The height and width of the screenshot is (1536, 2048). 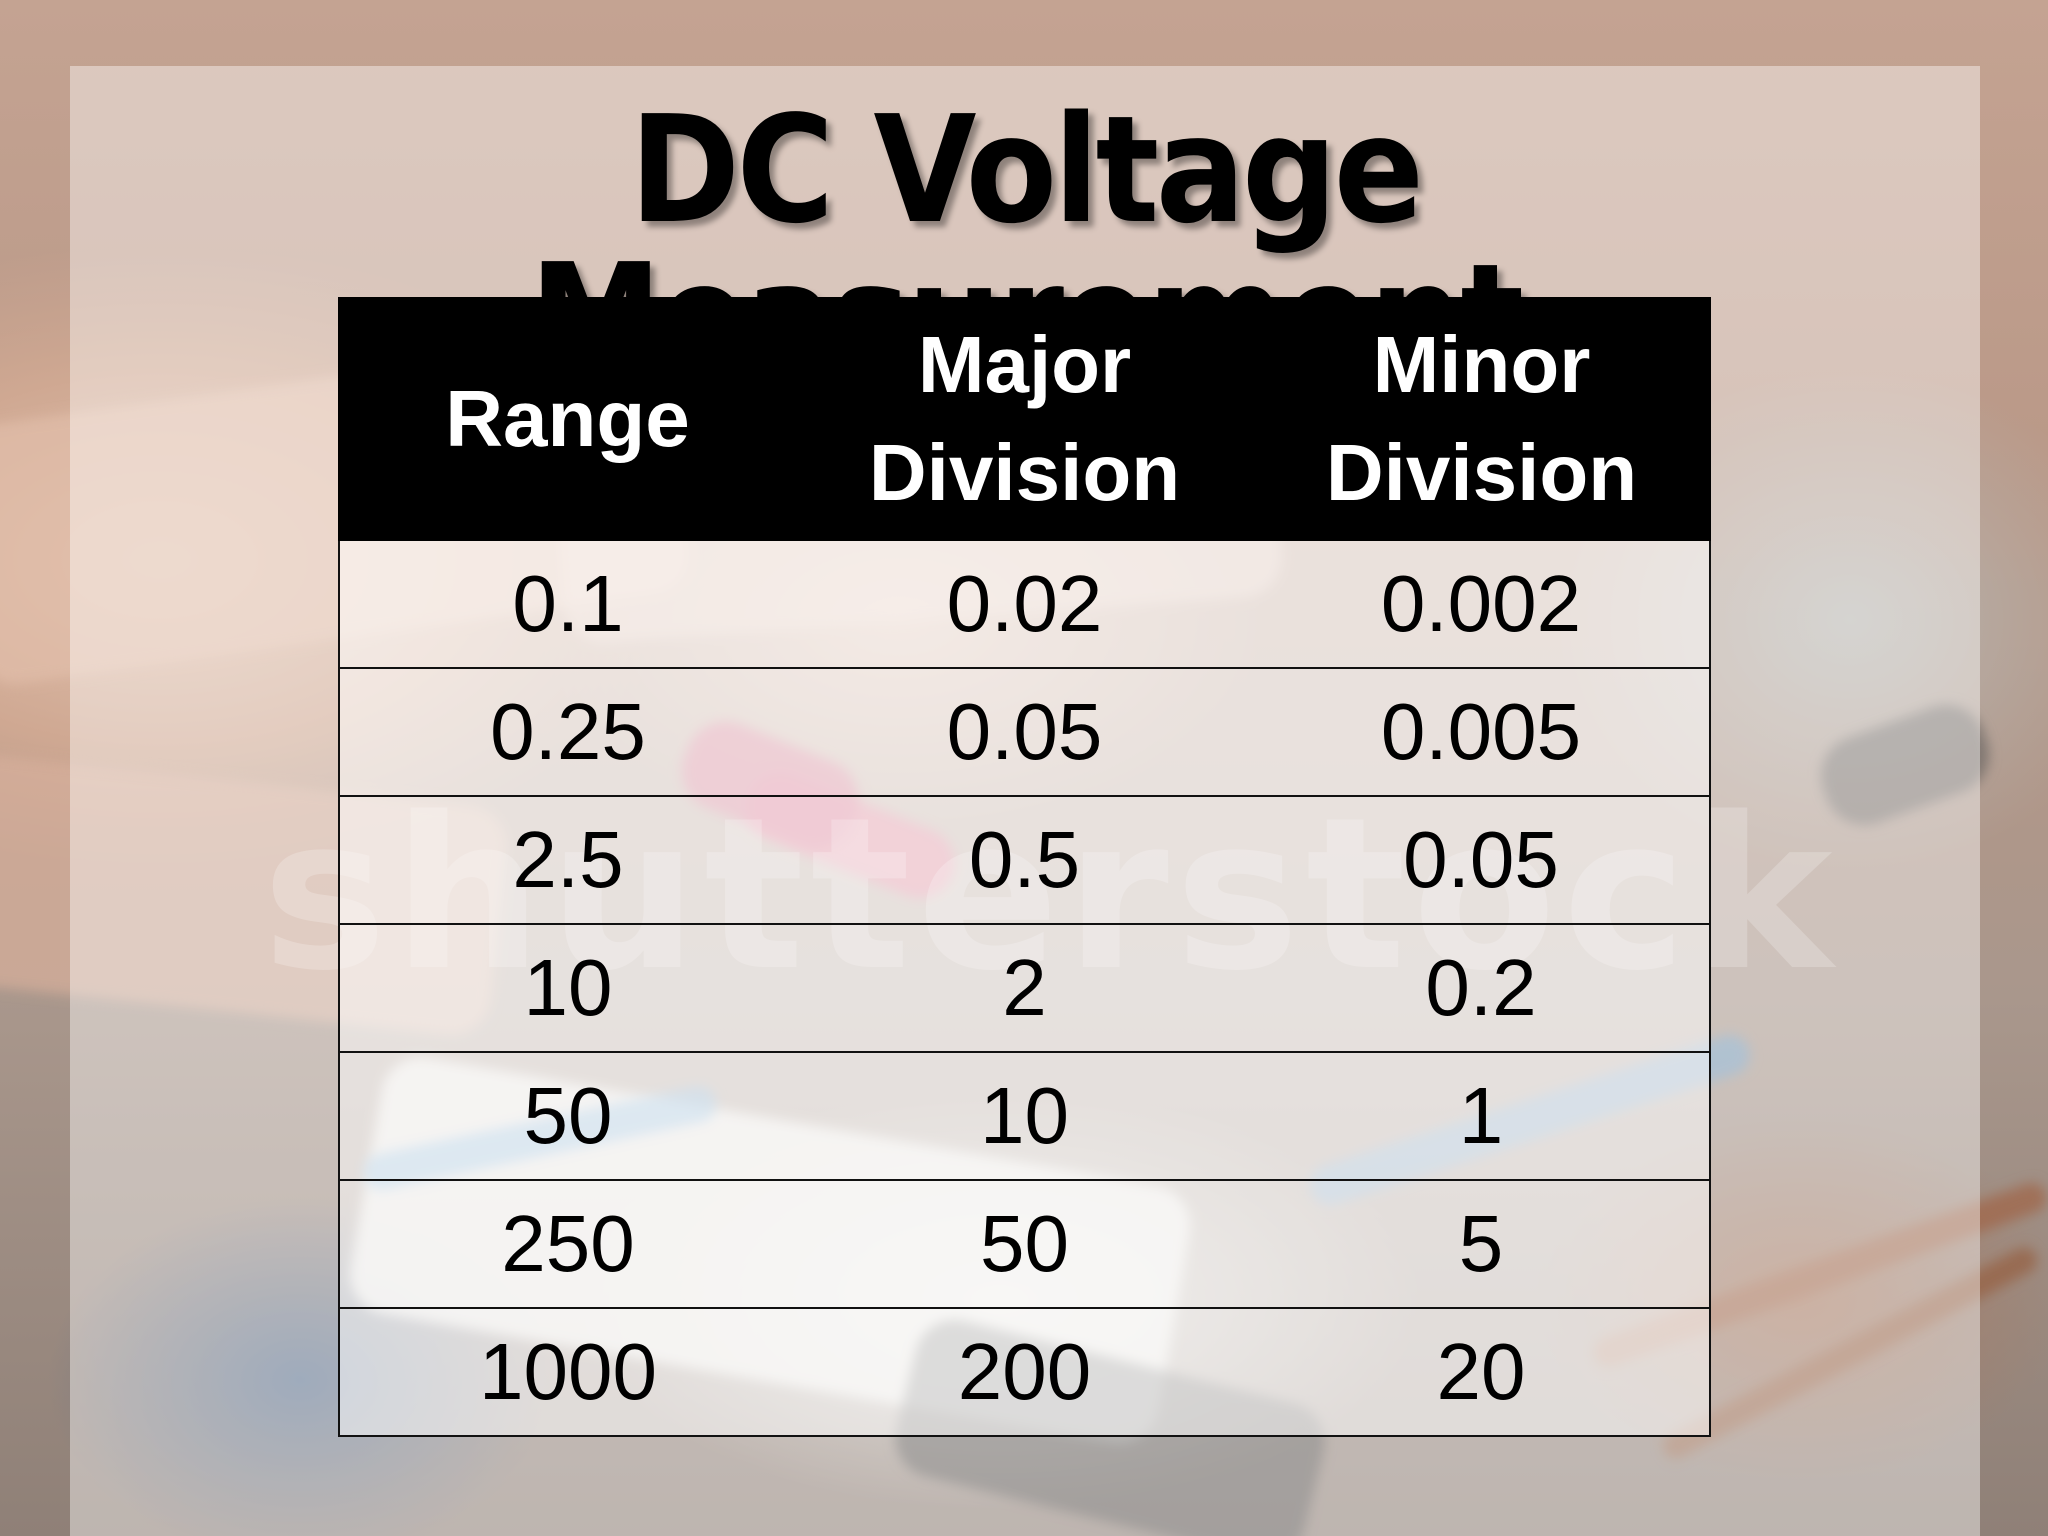 I want to click on table-row: 10 2 0.2, so click(x=1024, y=988).